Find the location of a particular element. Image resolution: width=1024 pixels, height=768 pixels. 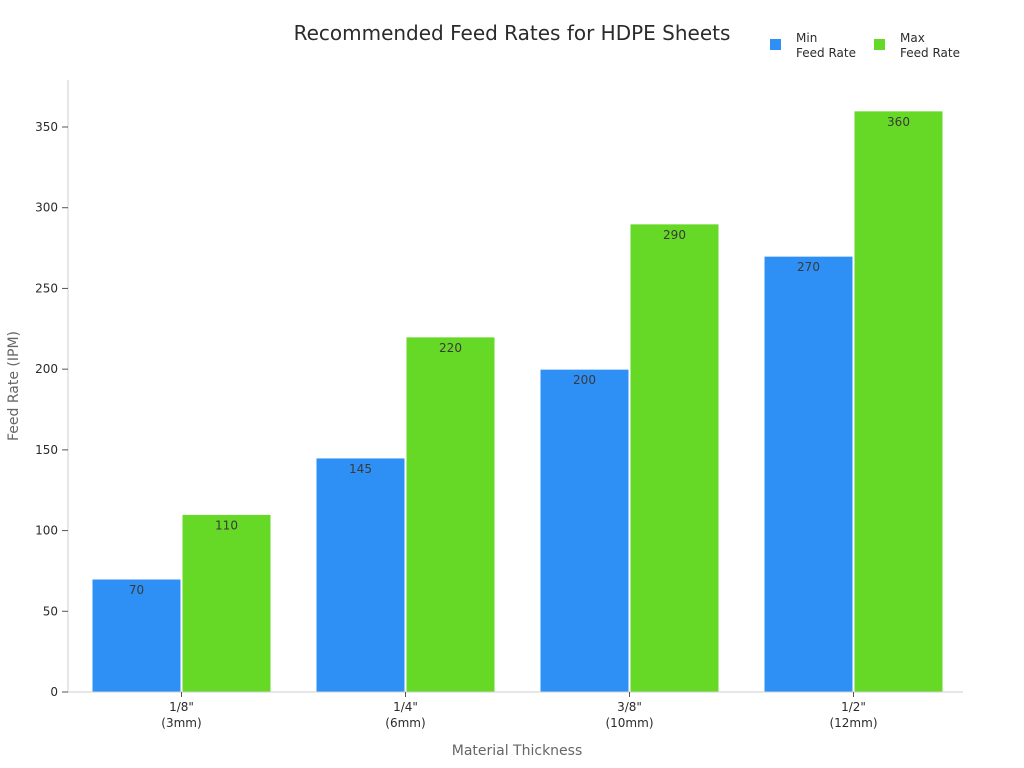

x-tick-label-line: 1/4" is located at coordinates (405, 707).